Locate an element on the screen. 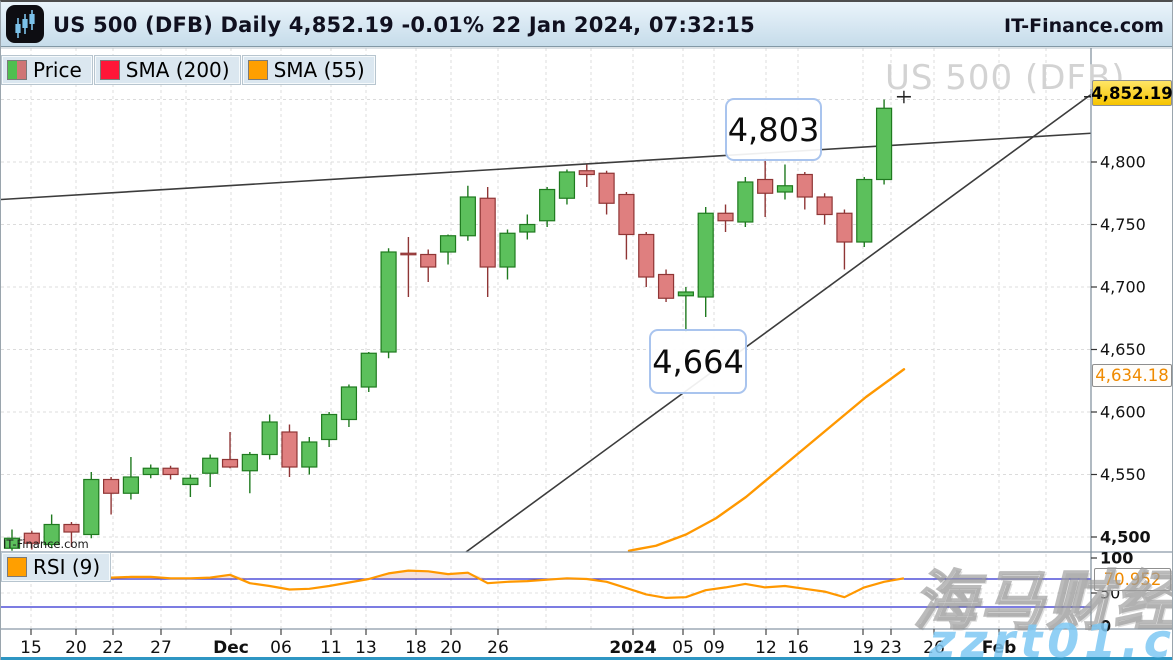 The image size is (1173, 660). legend-item-sma55: SMA (55) is located at coordinates (308, 70).